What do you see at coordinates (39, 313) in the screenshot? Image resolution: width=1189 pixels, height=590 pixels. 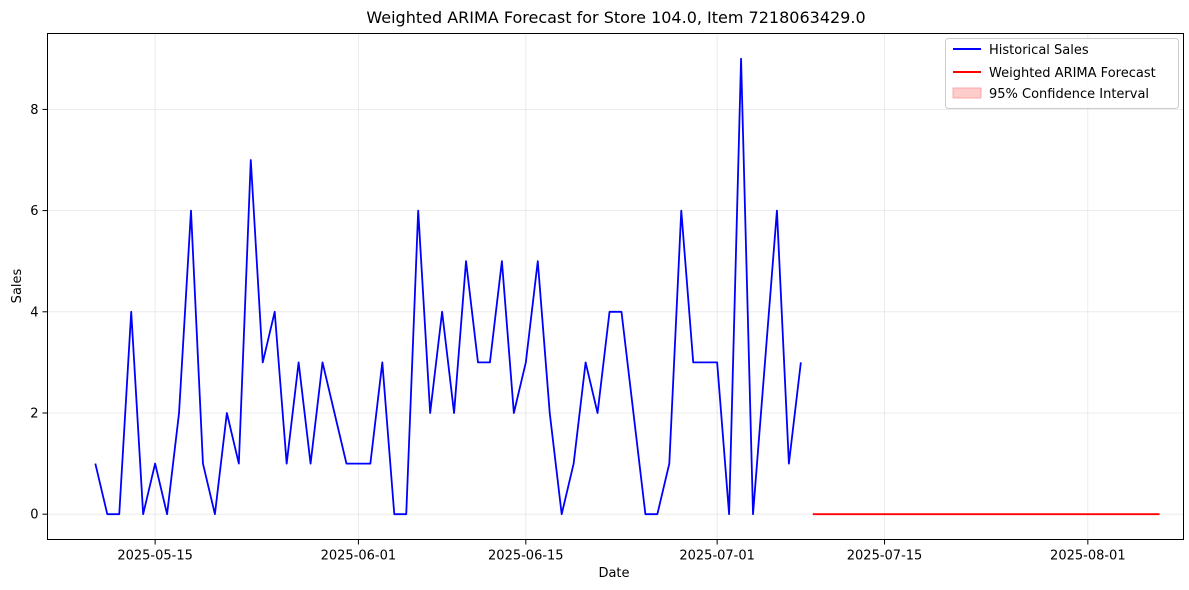 I see `y-axis: 0 2 4 6 8` at bounding box center [39, 313].